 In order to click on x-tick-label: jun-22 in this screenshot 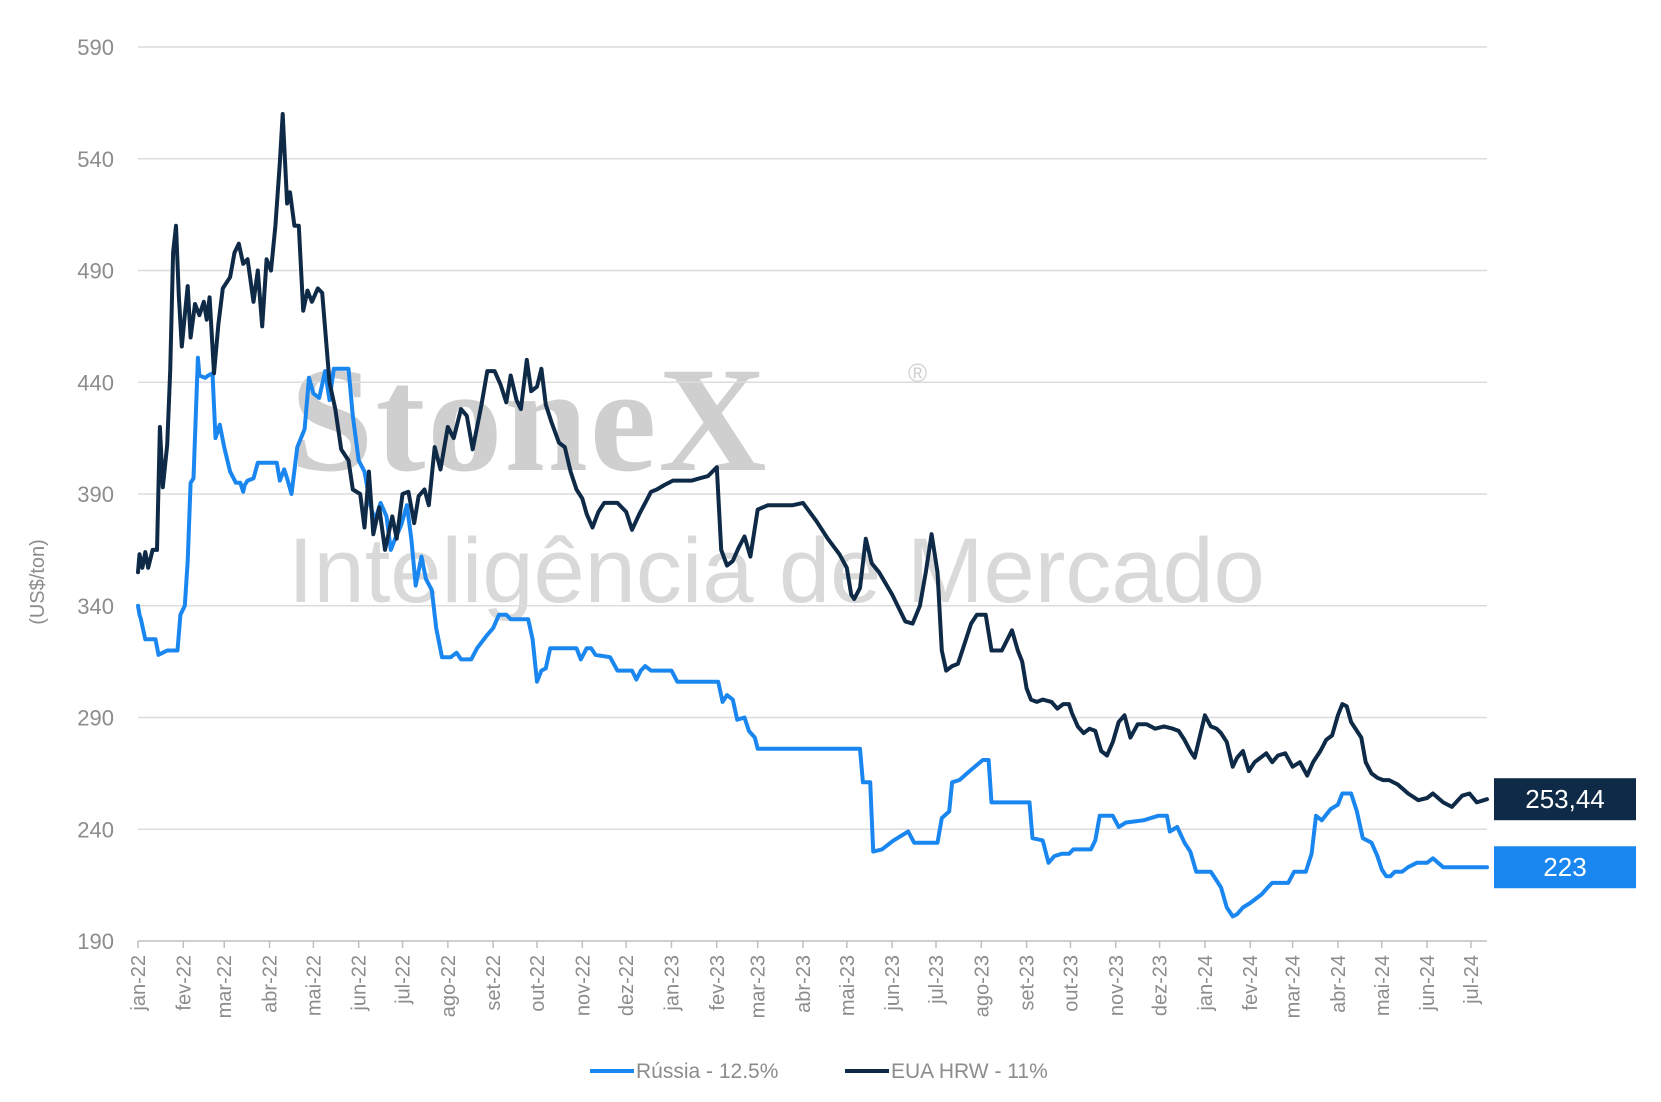, I will do `click(360, 983)`.